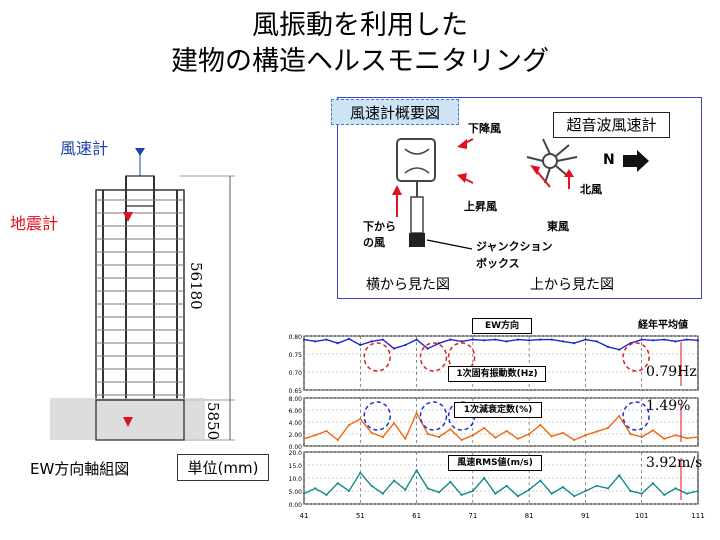 The width and height of the screenshot is (720, 540). I want to click on junction-box-label-line1: ジャンクション, so click(514, 246).